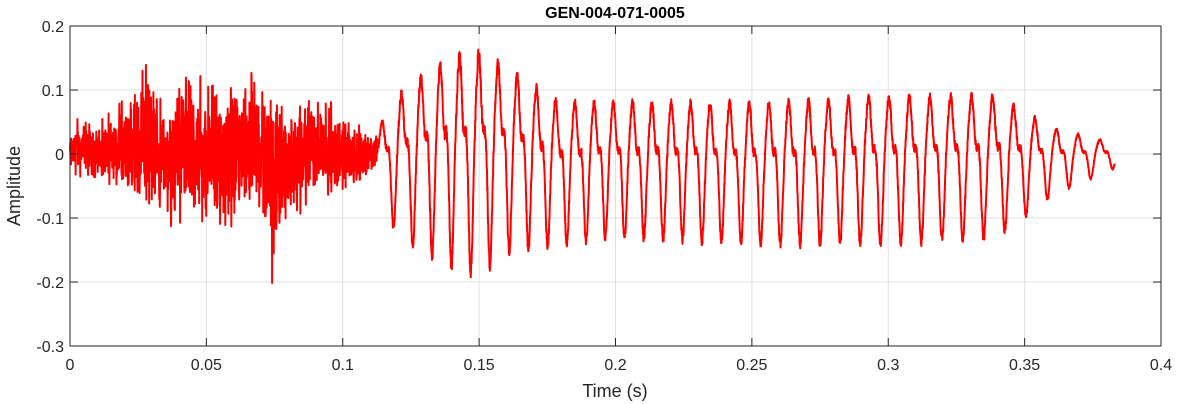  Describe the element at coordinates (343, 365) in the screenshot. I see `x-tick-label: 0.1` at that location.